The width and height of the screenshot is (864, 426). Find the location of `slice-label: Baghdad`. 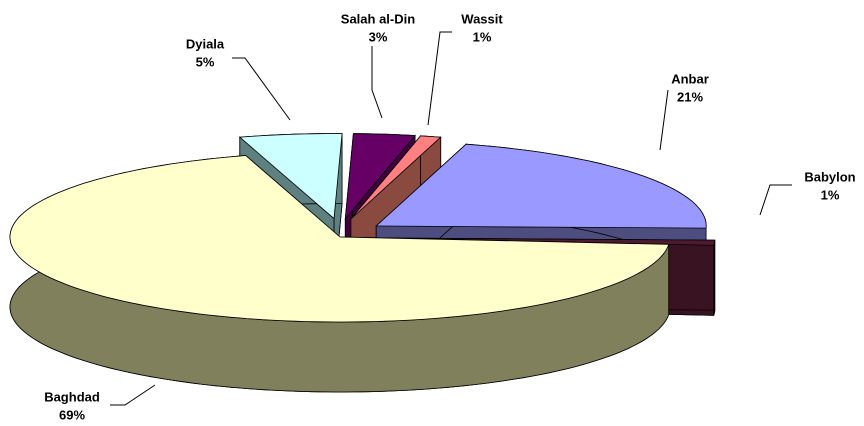

slice-label: Baghdad is located at coordinates (72, 396).